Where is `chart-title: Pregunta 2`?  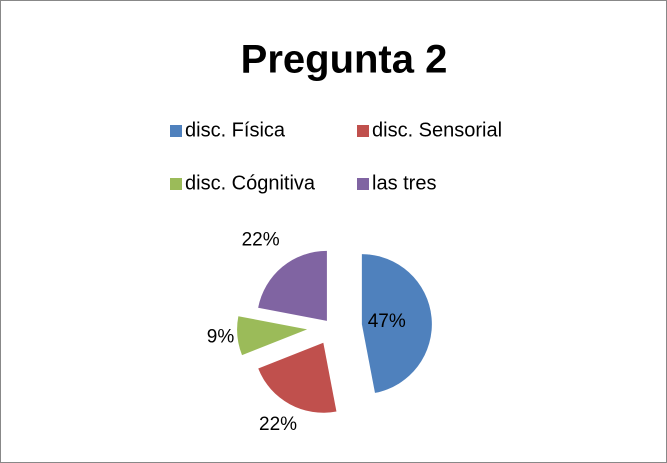 chart-title: Pregunta 2 is located at coordinates (344, 60).